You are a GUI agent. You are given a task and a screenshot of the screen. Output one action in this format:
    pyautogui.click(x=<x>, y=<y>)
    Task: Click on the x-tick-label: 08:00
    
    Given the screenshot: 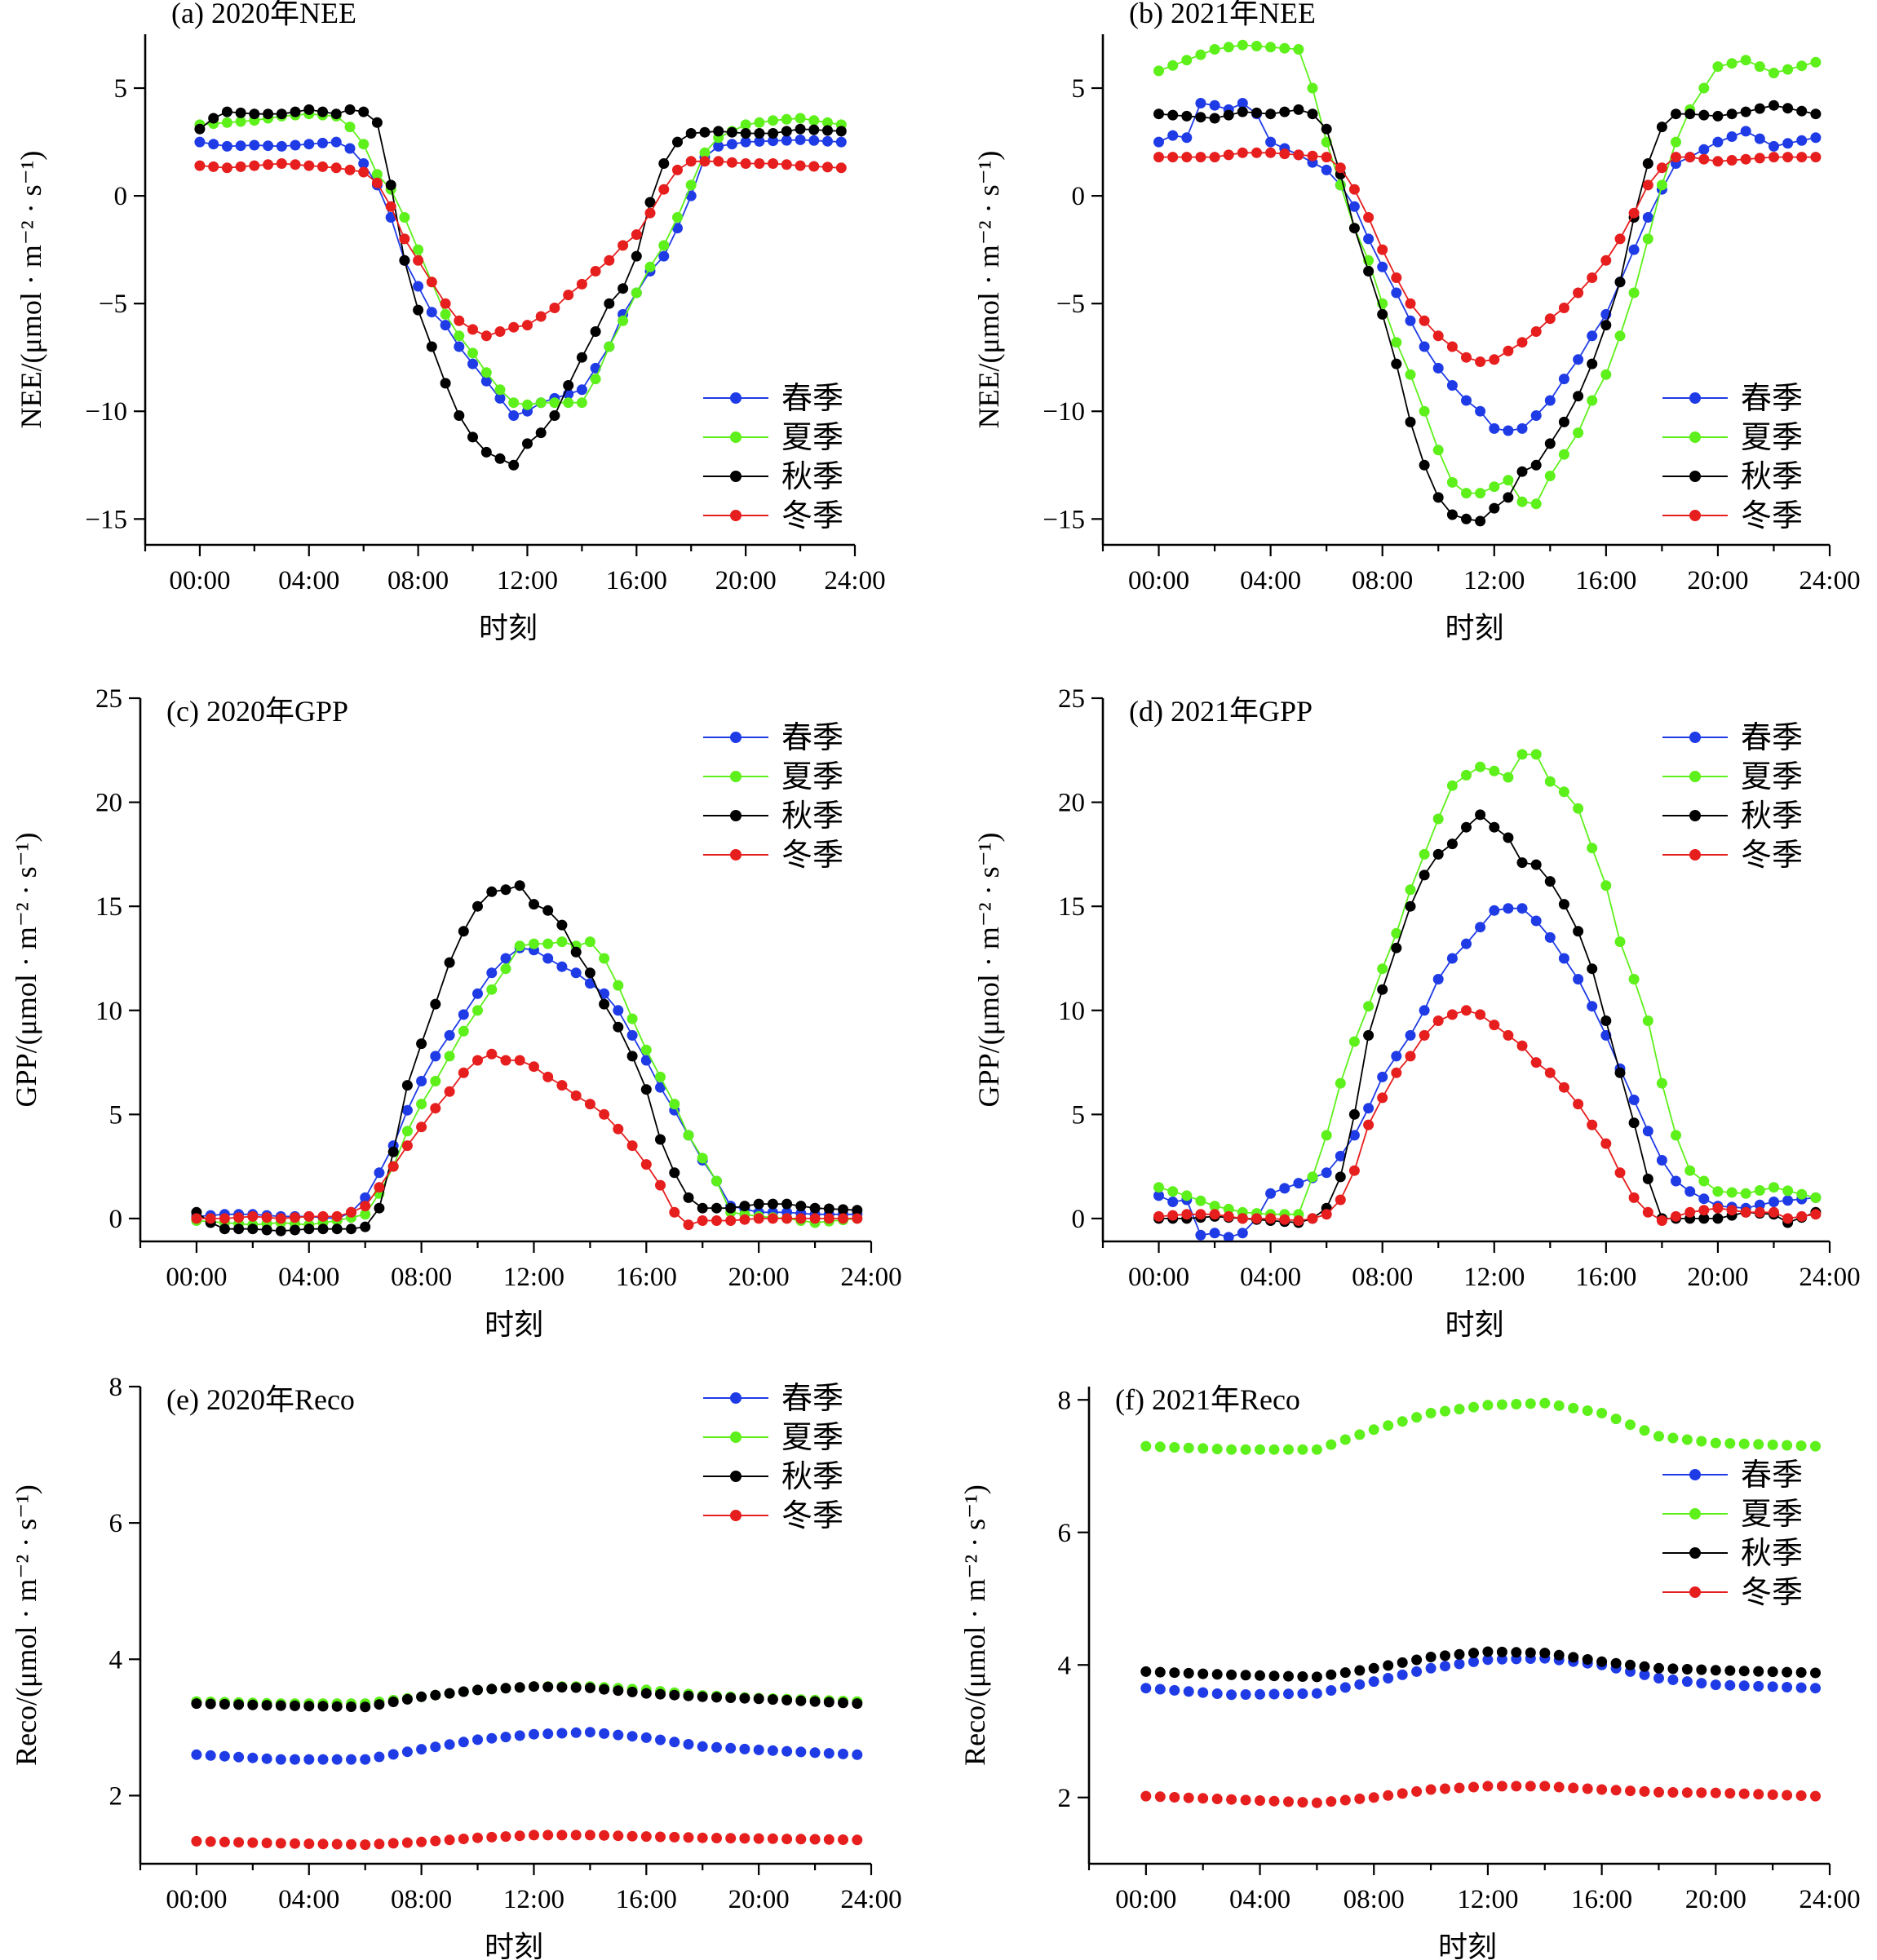 What is the action you would take?
    pyautogui.click(x=418, y=580)
    